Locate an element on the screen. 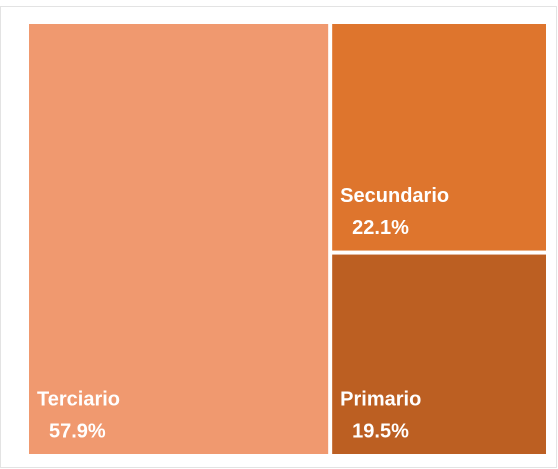 The height and width of the screenshot is (469, 558). cell-value-label: 57.9% is located at coordinates (77, 431).